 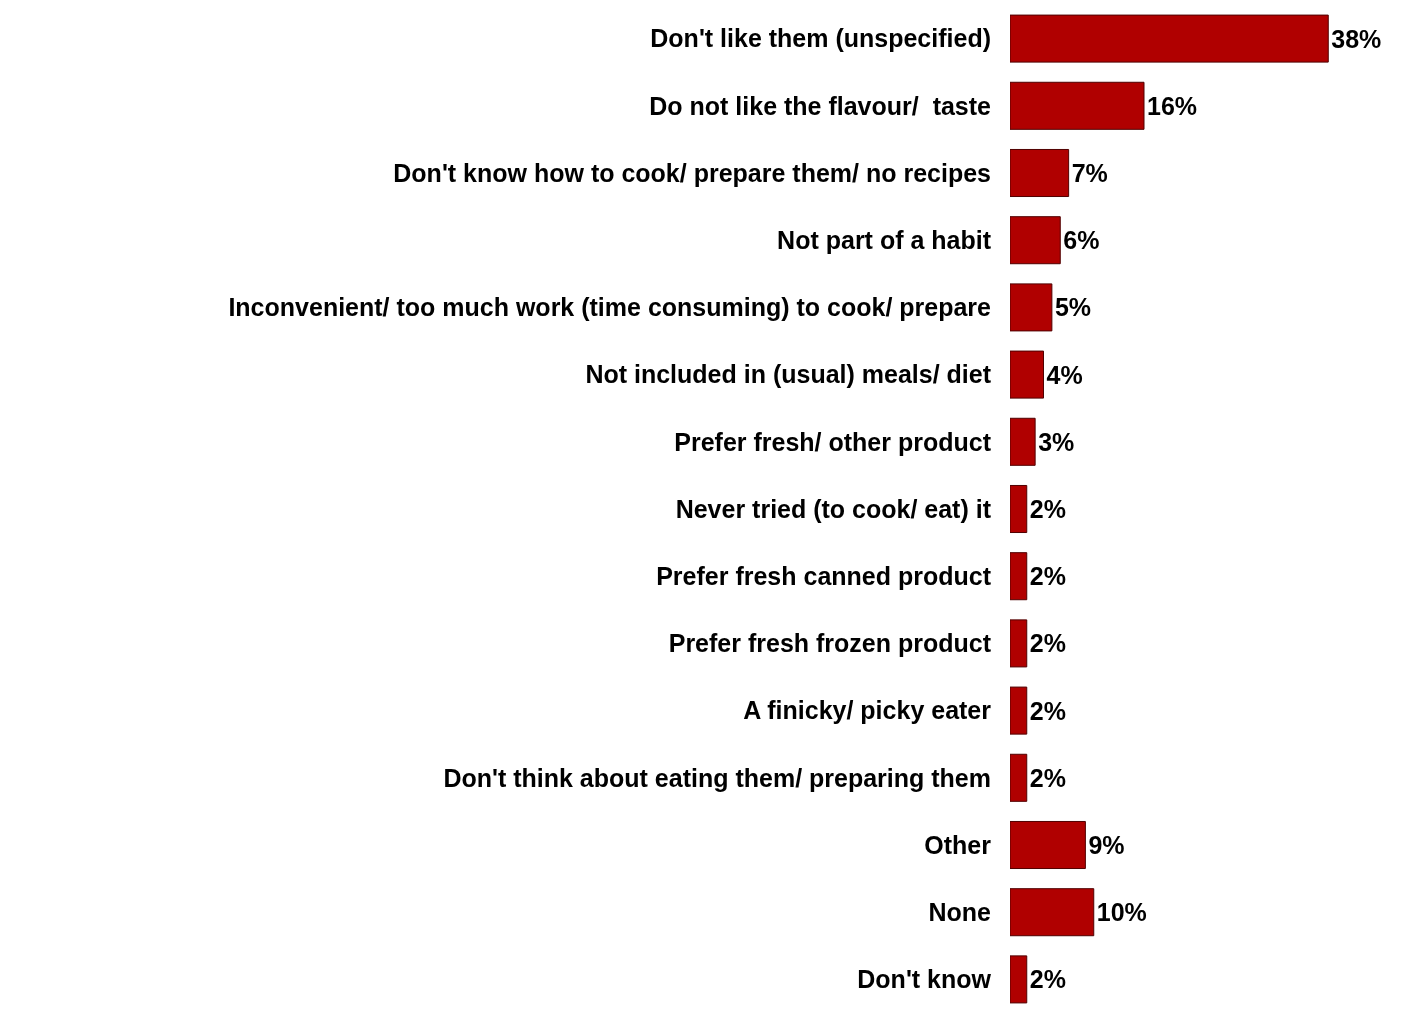 What do you see at coordinates (1106, 845) in the screenshot?
I see `data-label: 9%` at bounding box center [1106, 845].